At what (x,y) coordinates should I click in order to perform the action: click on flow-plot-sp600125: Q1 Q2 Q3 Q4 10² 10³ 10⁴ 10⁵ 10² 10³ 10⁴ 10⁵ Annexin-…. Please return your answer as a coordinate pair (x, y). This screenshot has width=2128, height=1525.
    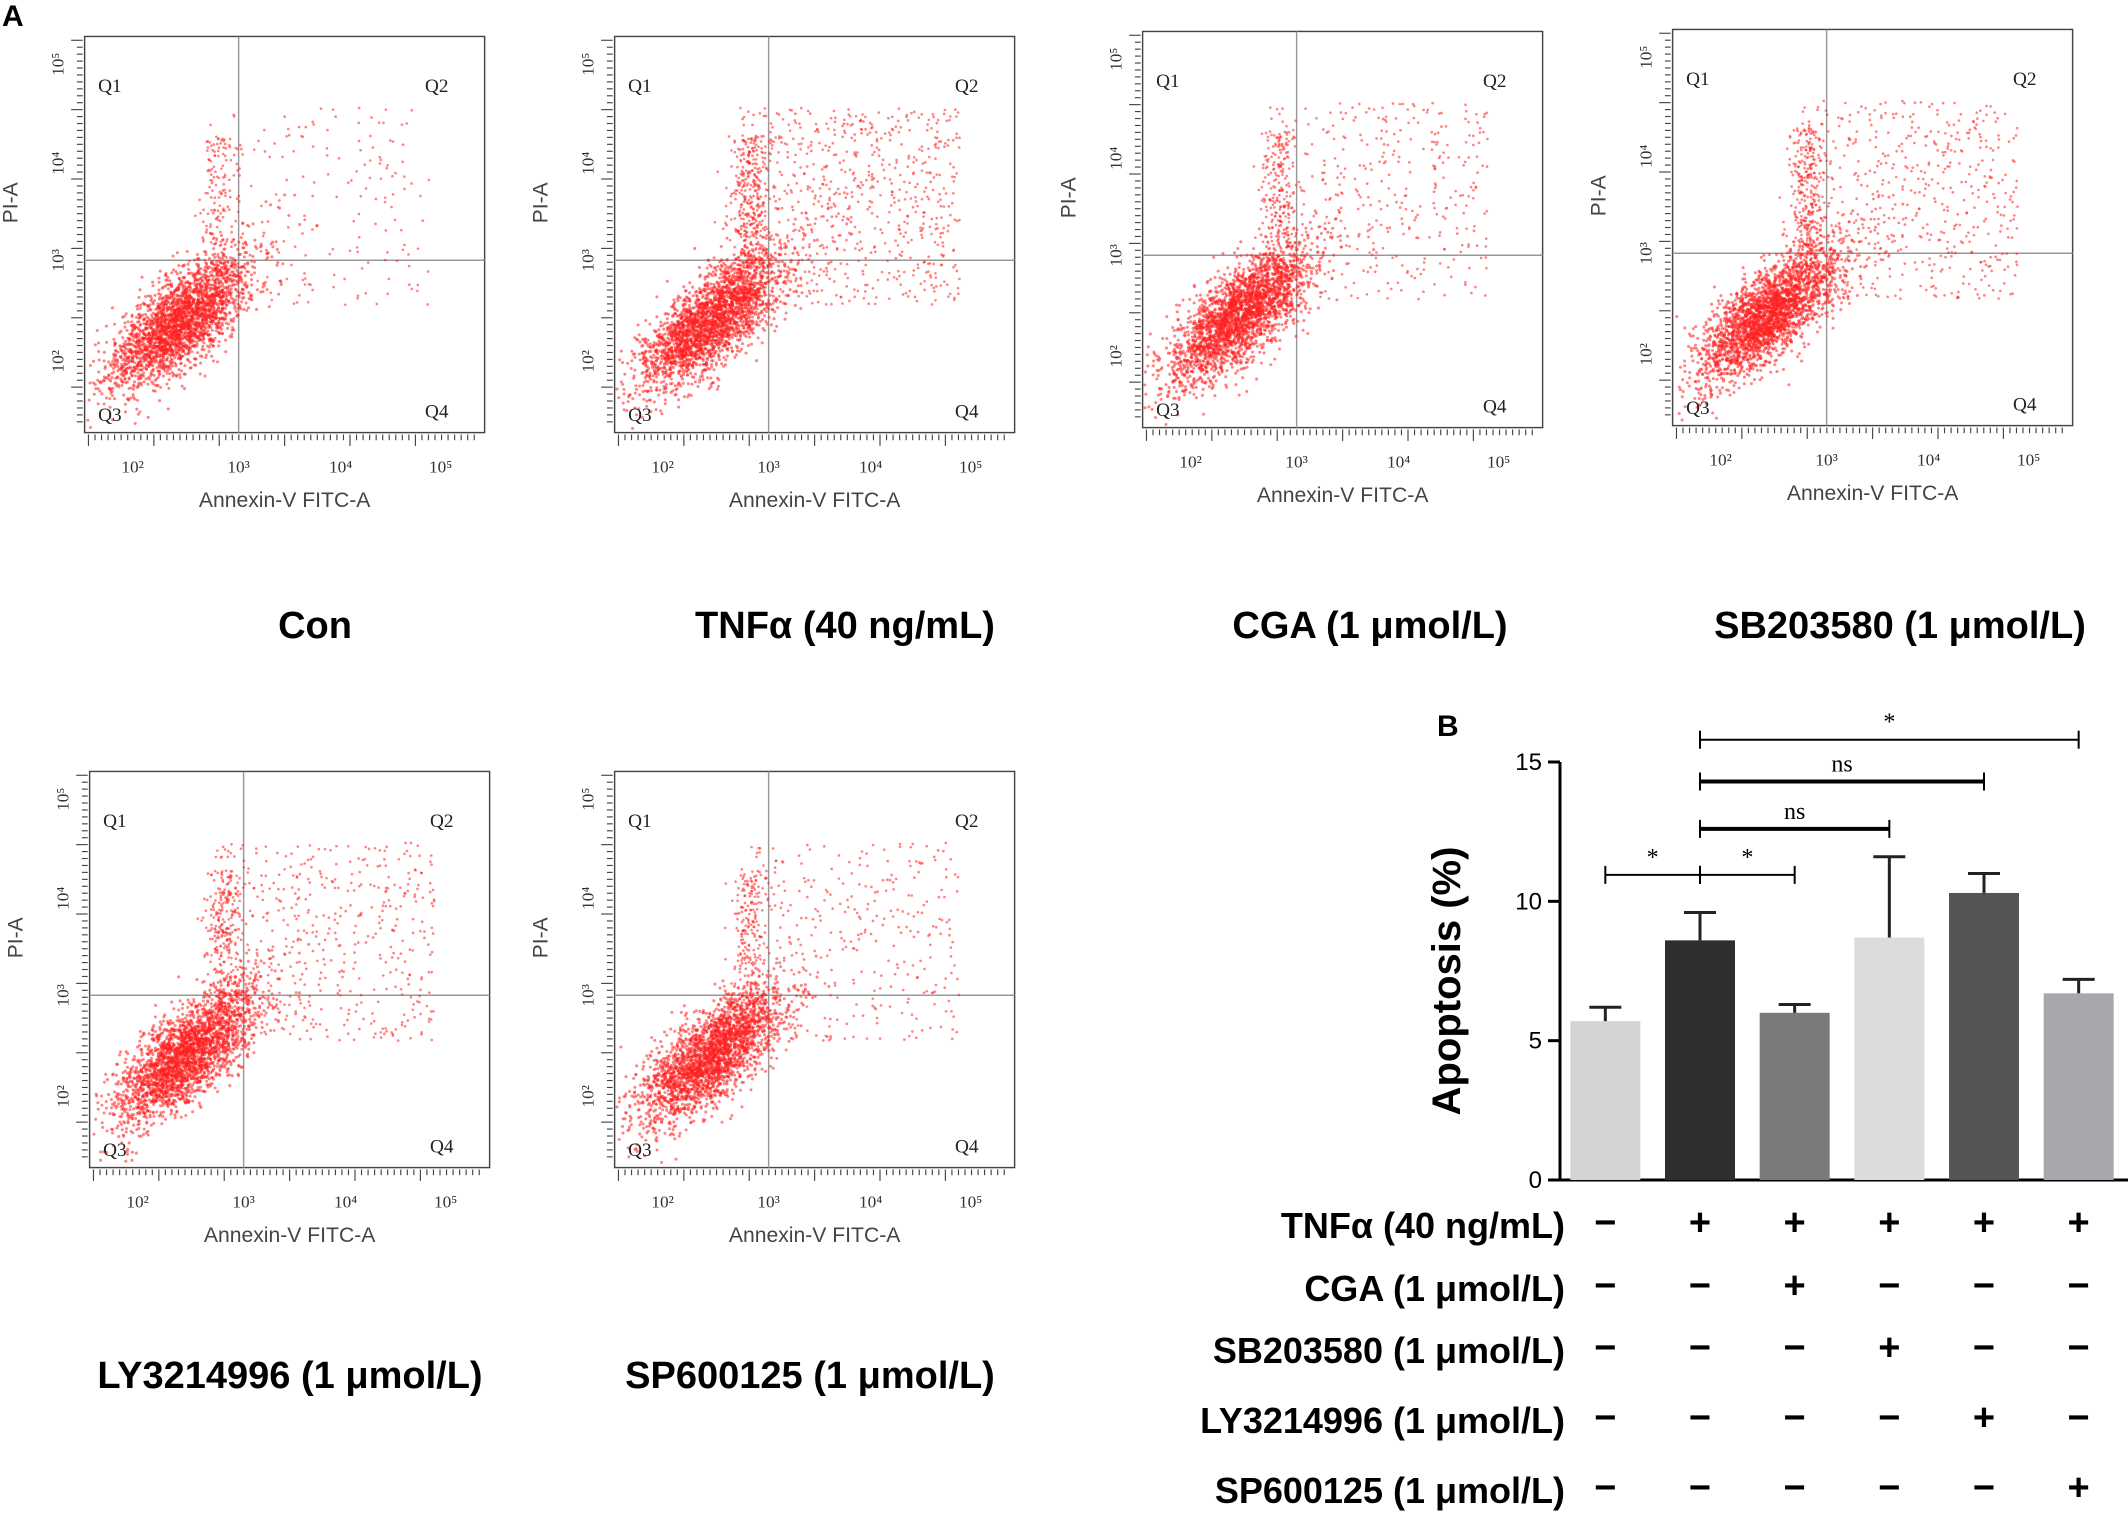
    Looking at the image, I should click on (779, 1003).